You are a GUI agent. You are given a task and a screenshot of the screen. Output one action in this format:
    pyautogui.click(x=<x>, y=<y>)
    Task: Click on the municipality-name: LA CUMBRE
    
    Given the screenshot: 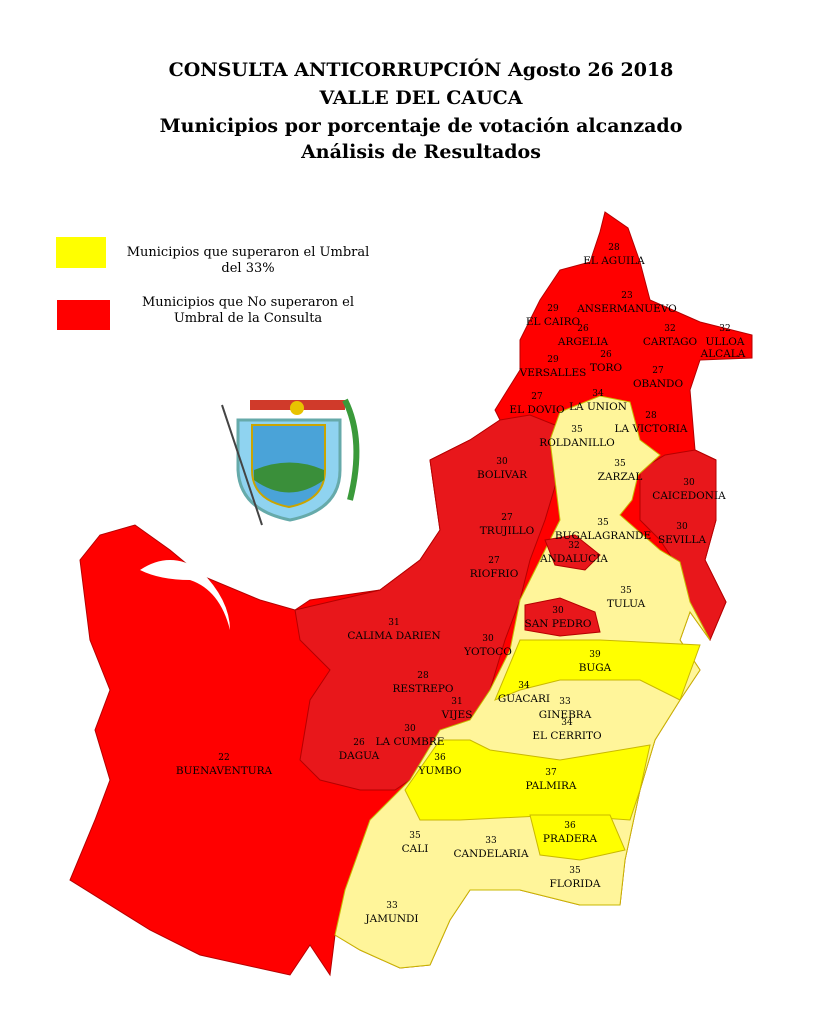 What is the action you would take?
    pyautogui.click(x=410, y=742)
    